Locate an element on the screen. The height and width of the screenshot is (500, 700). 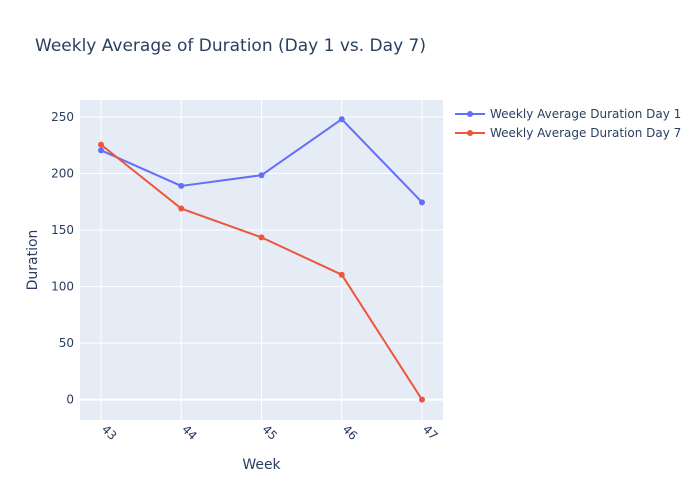
x-axis-ticks: 43 44 45 46 47 is located at coordinates (270, 432).